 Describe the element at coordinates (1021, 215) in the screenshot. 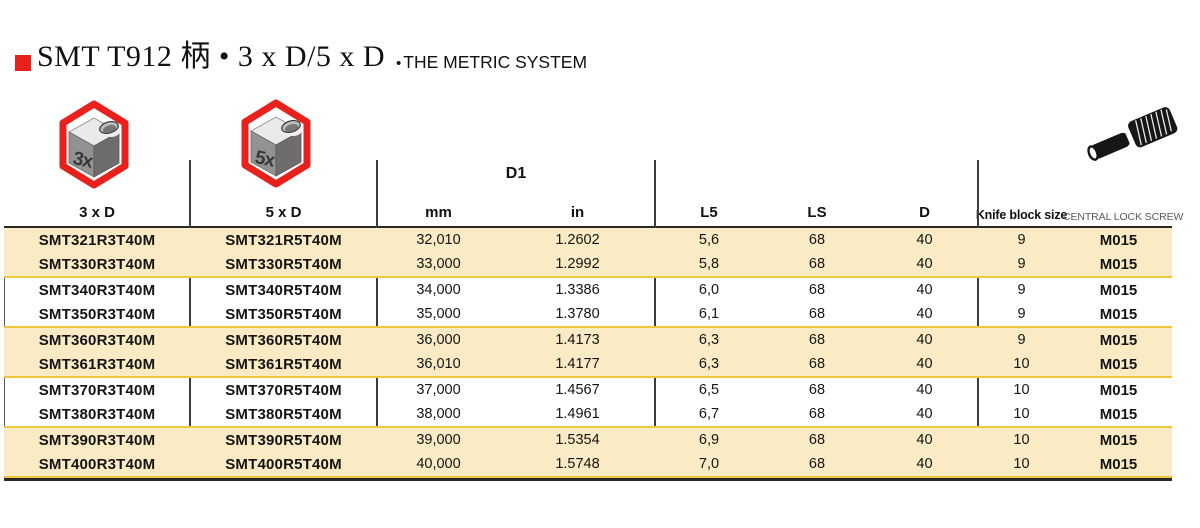

I see `col-header-knife-block-size: Knife block size` at that location.